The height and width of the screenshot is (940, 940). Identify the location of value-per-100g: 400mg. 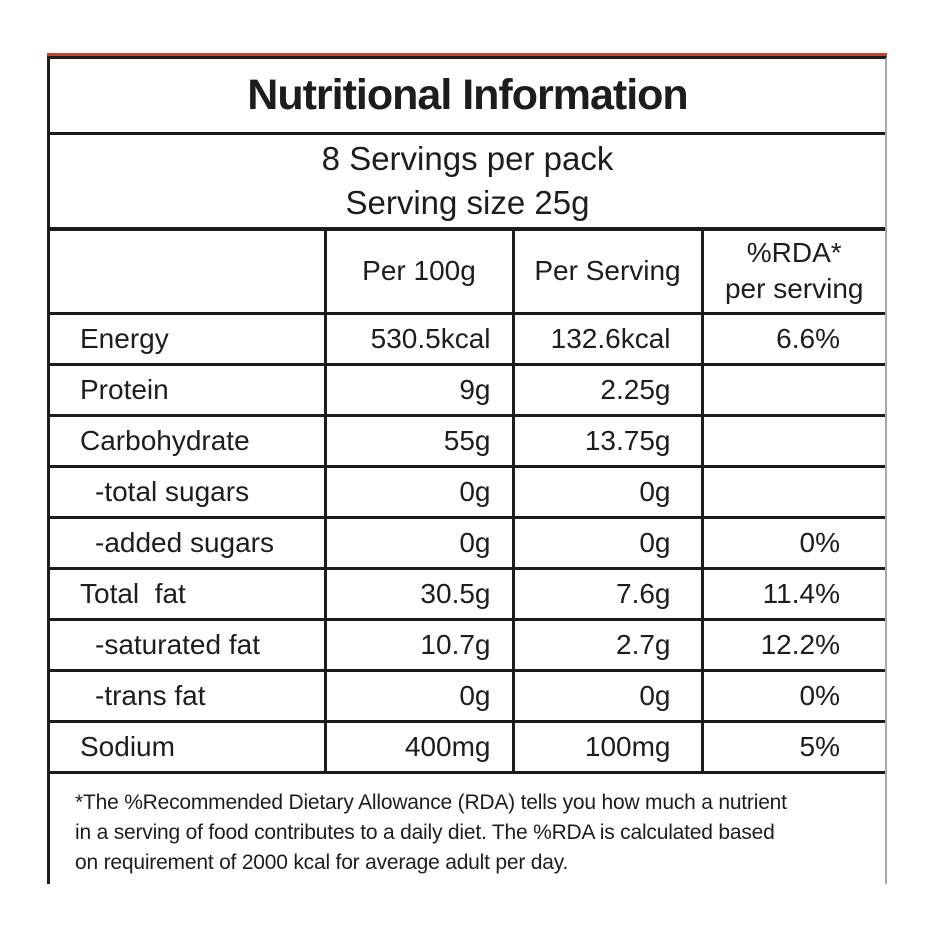
(418, 747).